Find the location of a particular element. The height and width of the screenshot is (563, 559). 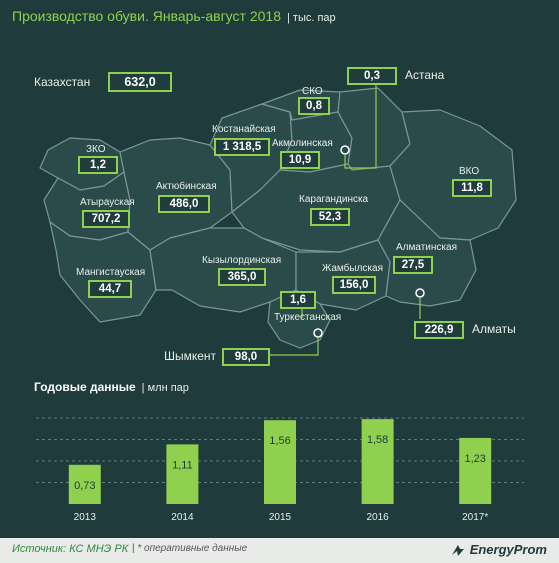

annual-title: Годовые данные is located at coordinates (85, 387).